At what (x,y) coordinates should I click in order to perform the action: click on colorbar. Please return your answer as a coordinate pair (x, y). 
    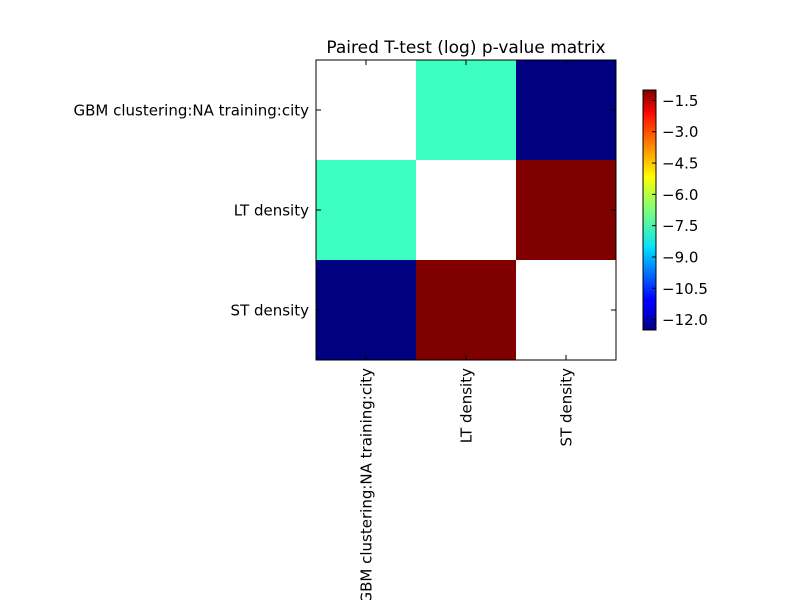
    Looking at the image, I should click on (649, 210).